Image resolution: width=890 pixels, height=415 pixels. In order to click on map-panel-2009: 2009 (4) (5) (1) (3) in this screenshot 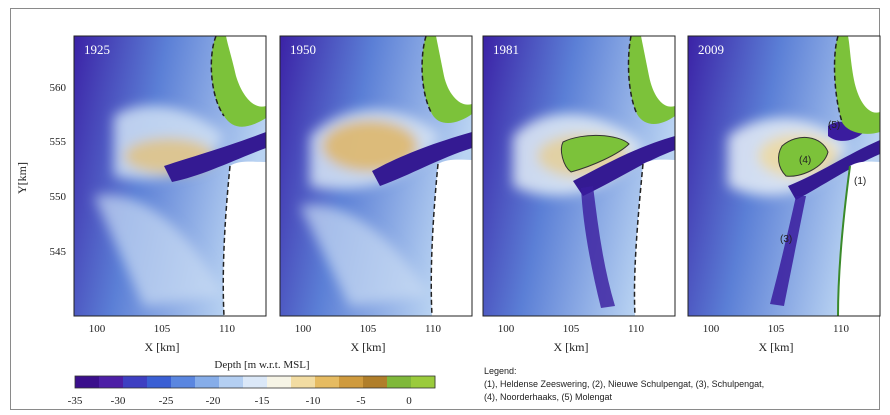, I will do `click(784, 176)`.